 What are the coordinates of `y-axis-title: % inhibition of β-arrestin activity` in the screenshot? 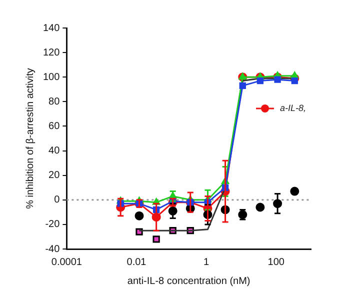 It's located at (30, 138).